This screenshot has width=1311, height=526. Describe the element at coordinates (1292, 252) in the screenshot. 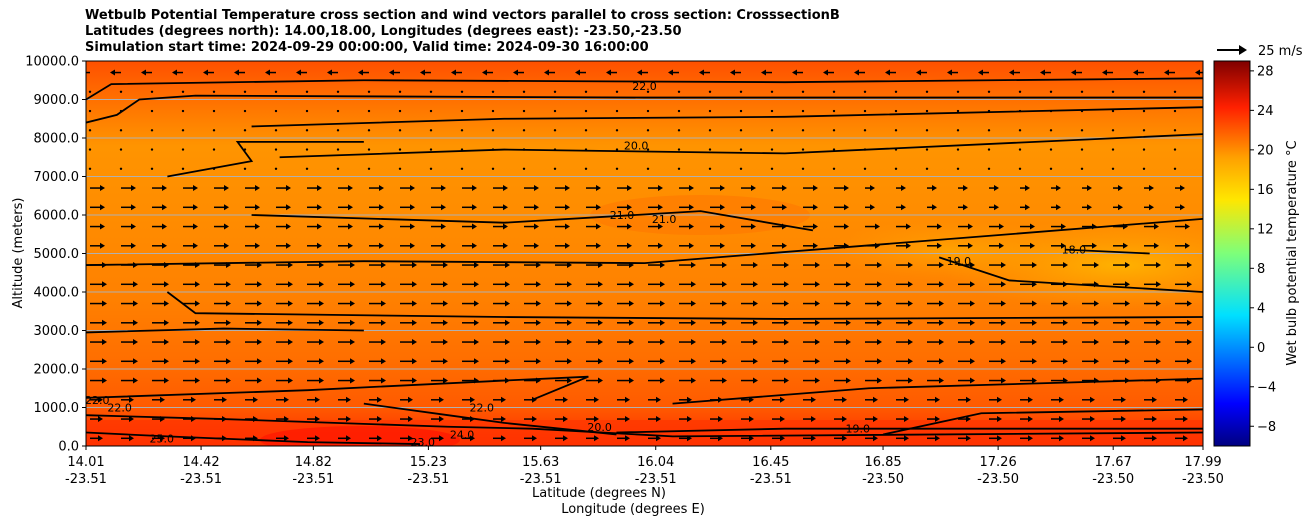

I see `colorbar-label: Wet bulb potential temperature °C` at that location.